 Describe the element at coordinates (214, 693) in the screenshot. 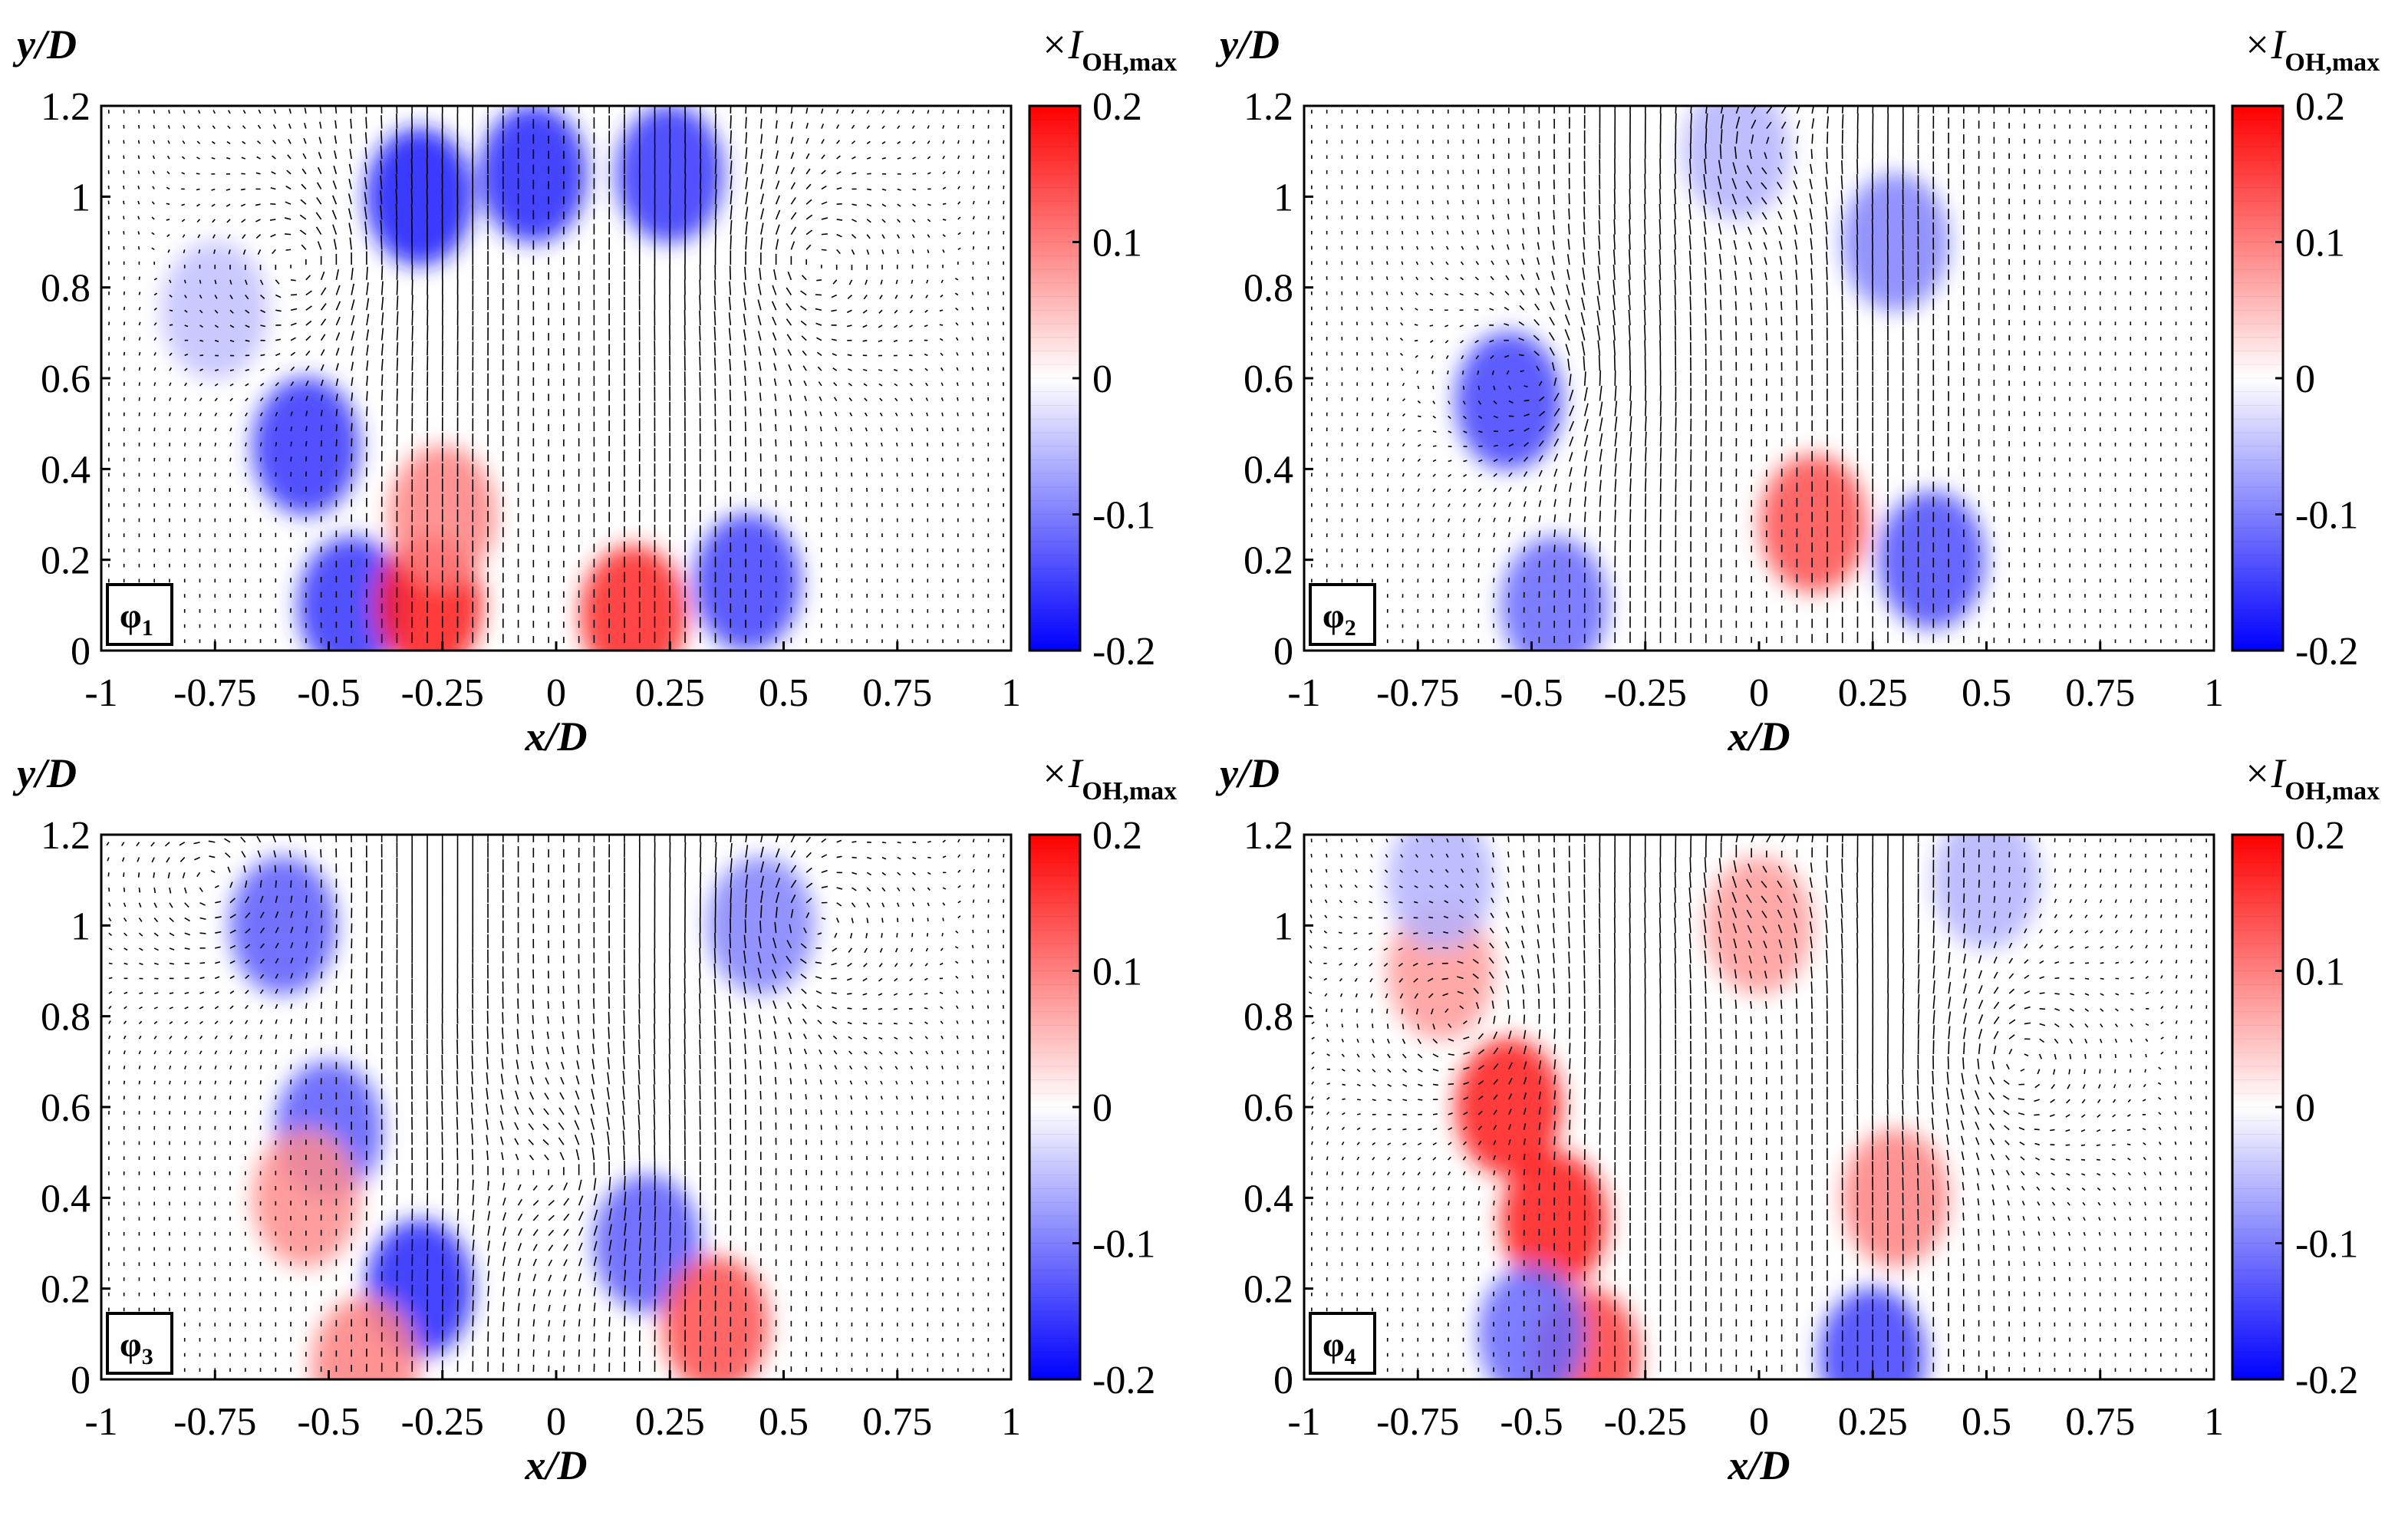

I see `x-tick-label: -0.75` at that location.